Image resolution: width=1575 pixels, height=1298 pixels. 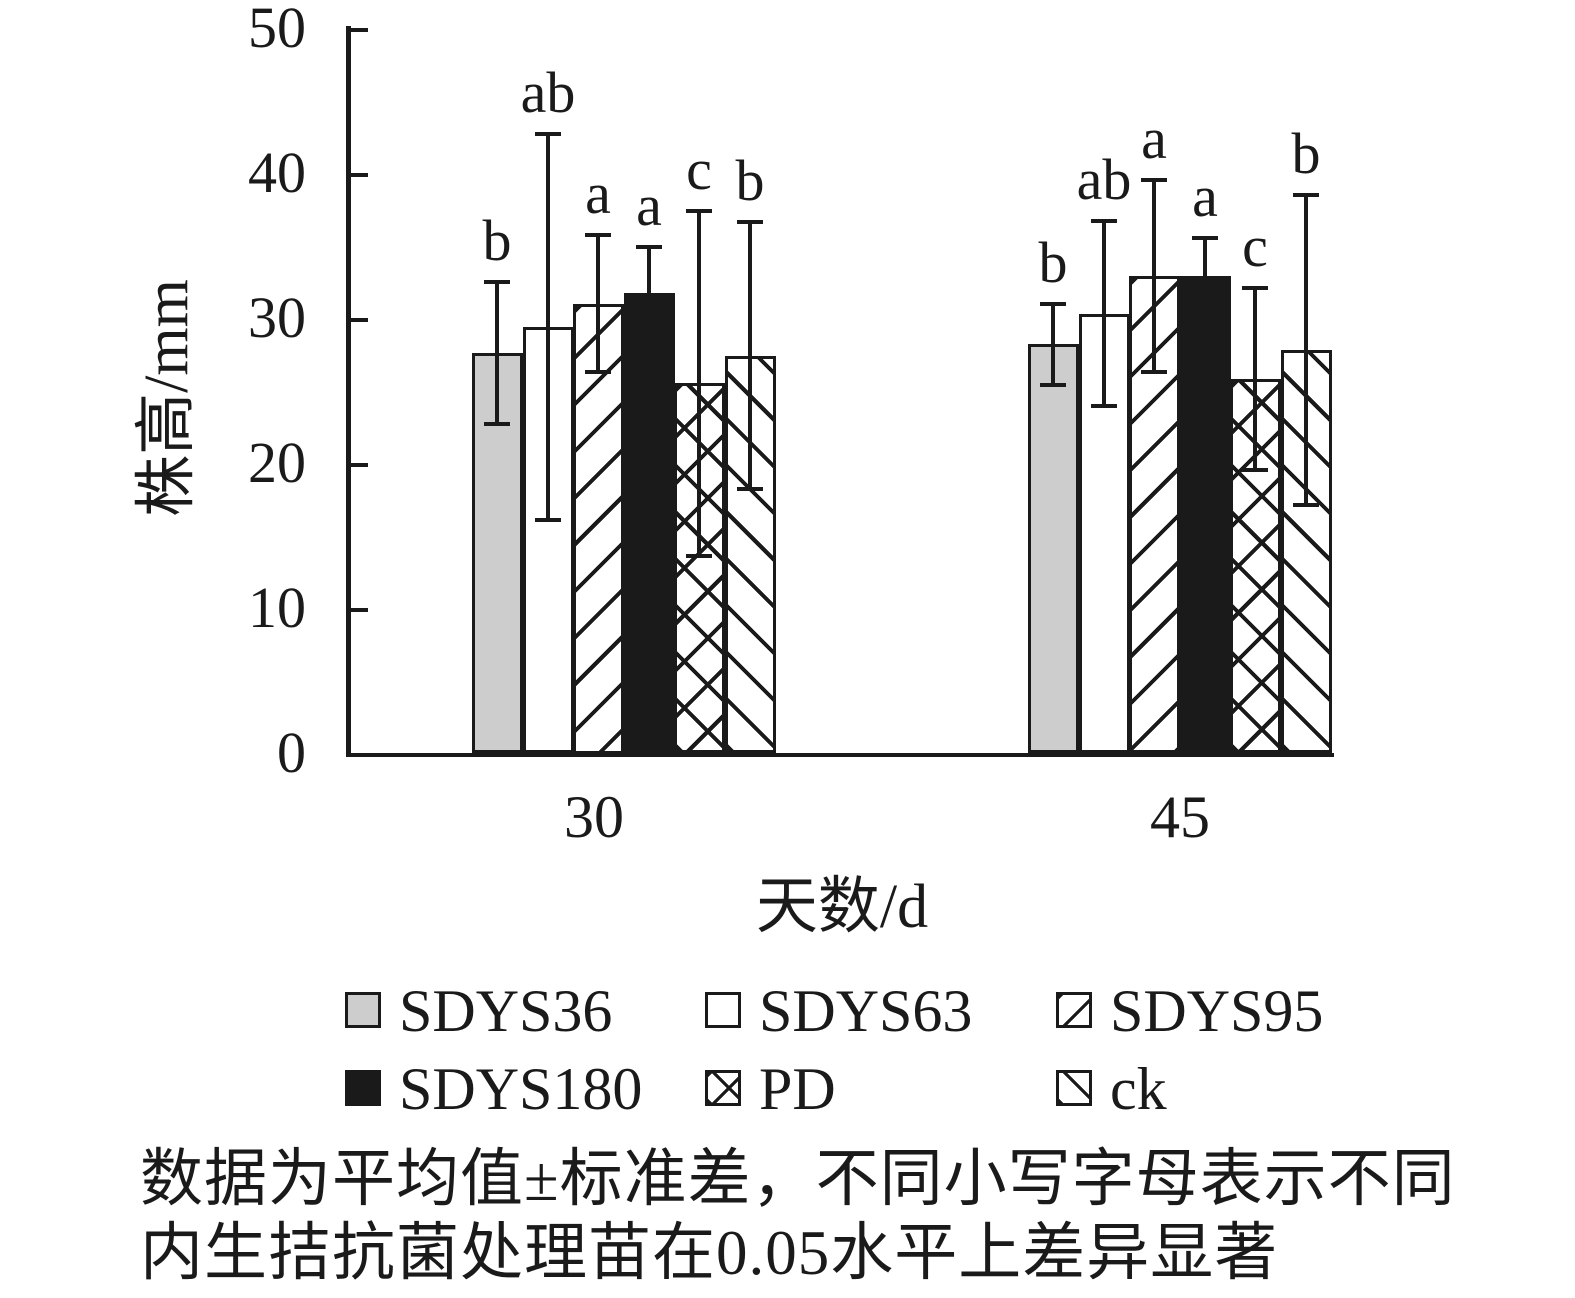 I want to click on y-tick-label: 50, so click(x=277, y=30).